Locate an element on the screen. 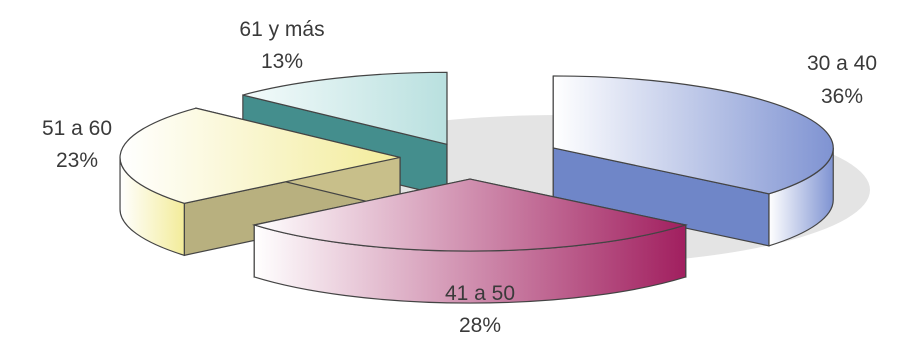 This screenshot has width=909, height=339. slice-value-61-y-mas: 13% is located at coordinates (282, 61).